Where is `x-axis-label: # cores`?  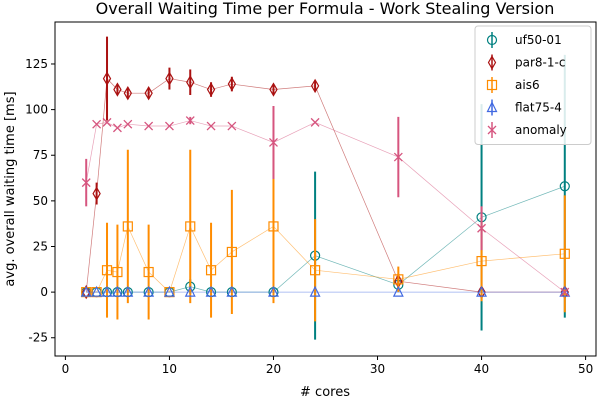 x-axis-label: # cores is located at coordinates (325, 392).